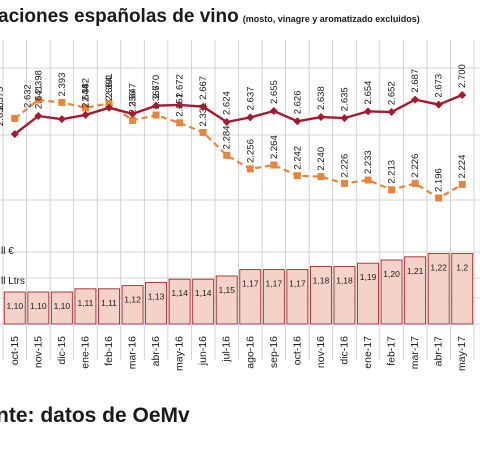  Describe the element at coordinates (203, 293) in the screenshot. I see `bar-label-jun-16: 1,14` at that location.